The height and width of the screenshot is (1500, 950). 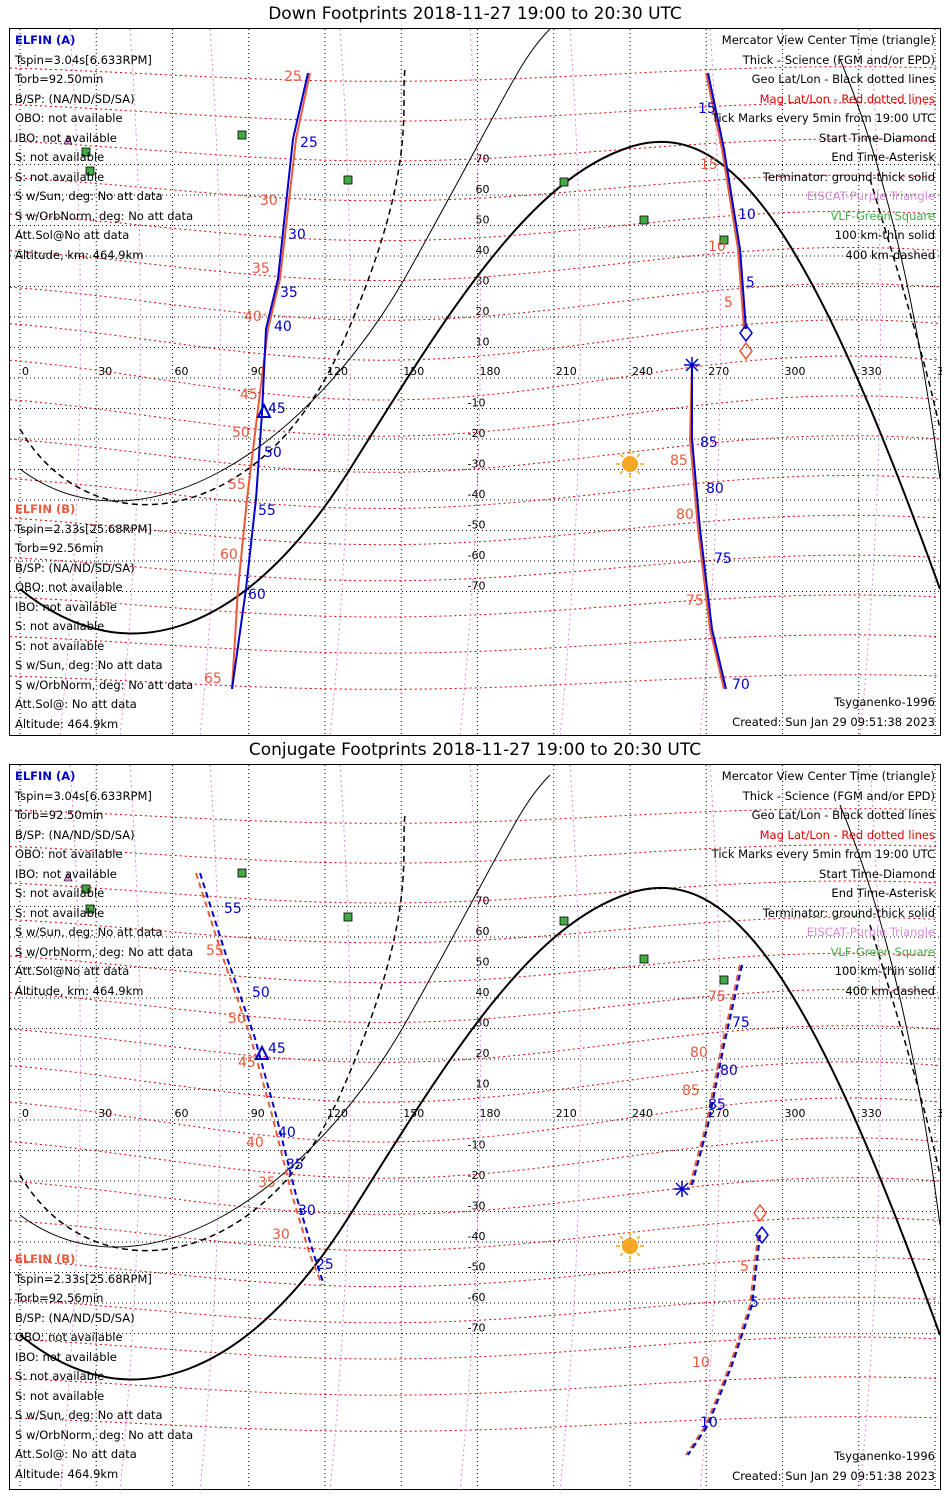 What do you see at coordinates (477, 1145) in the screenshot?
I see `lat-tick-label: -10` at bounding box center [477, 1145].